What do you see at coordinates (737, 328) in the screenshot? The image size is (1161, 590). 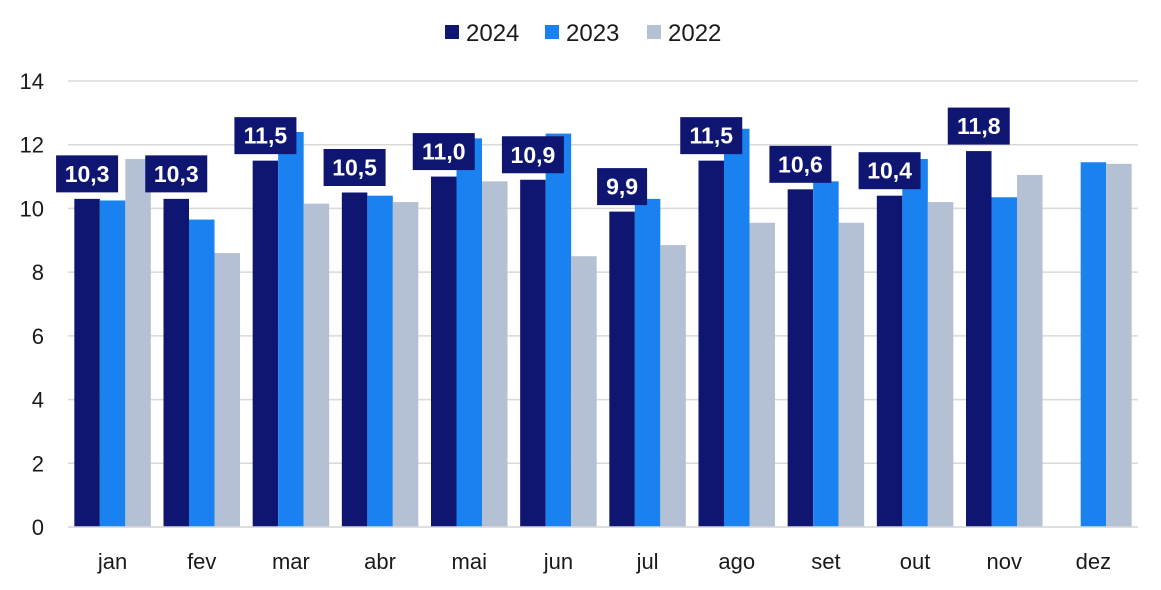 I see `bar-2023-ago` at bounding box center [737, 328].